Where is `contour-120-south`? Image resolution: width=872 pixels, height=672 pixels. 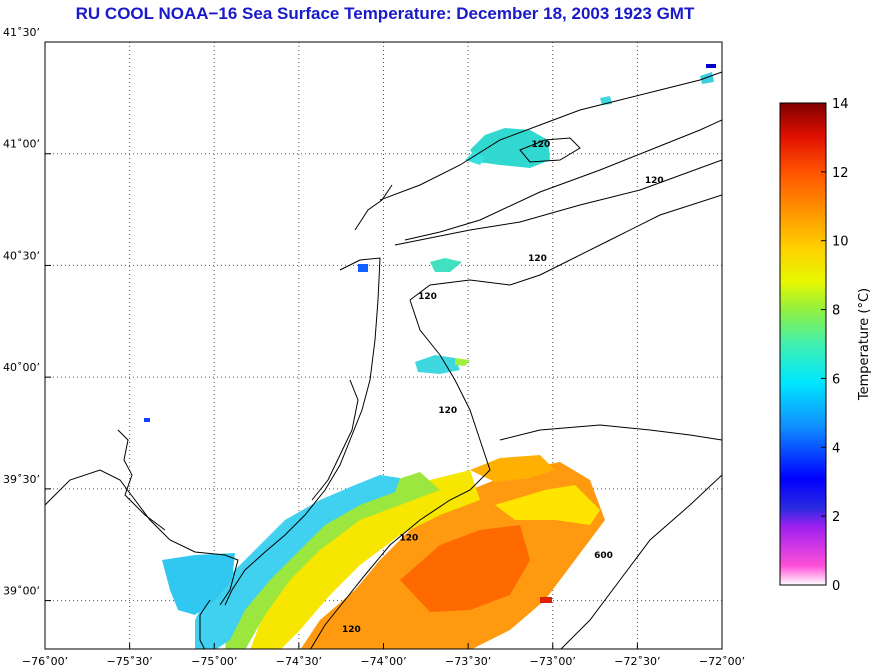
contour-120-south is located at coordinates (400, 474).